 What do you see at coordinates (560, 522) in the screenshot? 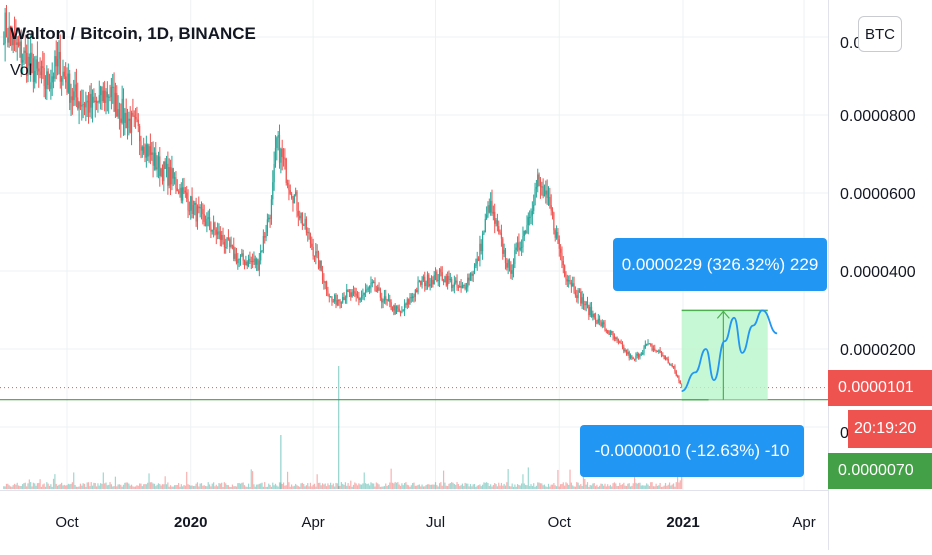
I see `time-tick-label: Oct` at bounding box center [560, 522].